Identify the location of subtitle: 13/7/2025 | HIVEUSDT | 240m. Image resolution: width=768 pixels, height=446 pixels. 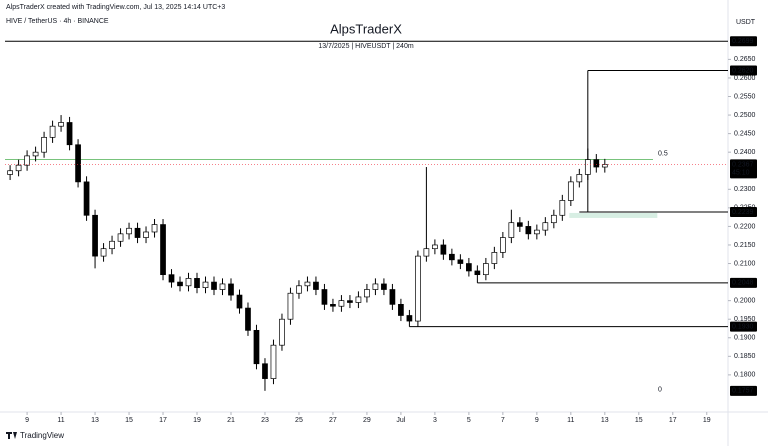
(366, 46).